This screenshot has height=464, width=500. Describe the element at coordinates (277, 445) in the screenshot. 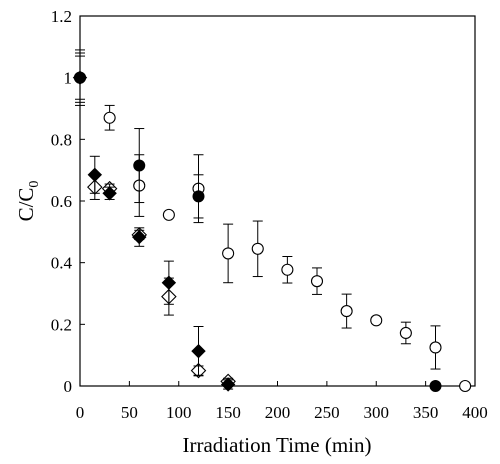

I see `x-axis-title: Irradiation Time (min)` at that location.